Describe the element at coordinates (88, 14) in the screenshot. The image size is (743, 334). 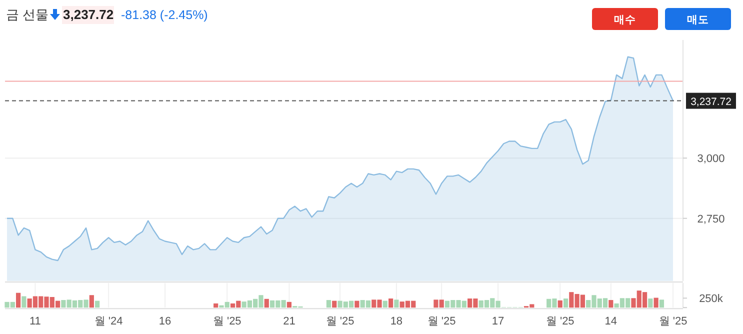
I see `chart-subtitle: 3,237.72` at that location.